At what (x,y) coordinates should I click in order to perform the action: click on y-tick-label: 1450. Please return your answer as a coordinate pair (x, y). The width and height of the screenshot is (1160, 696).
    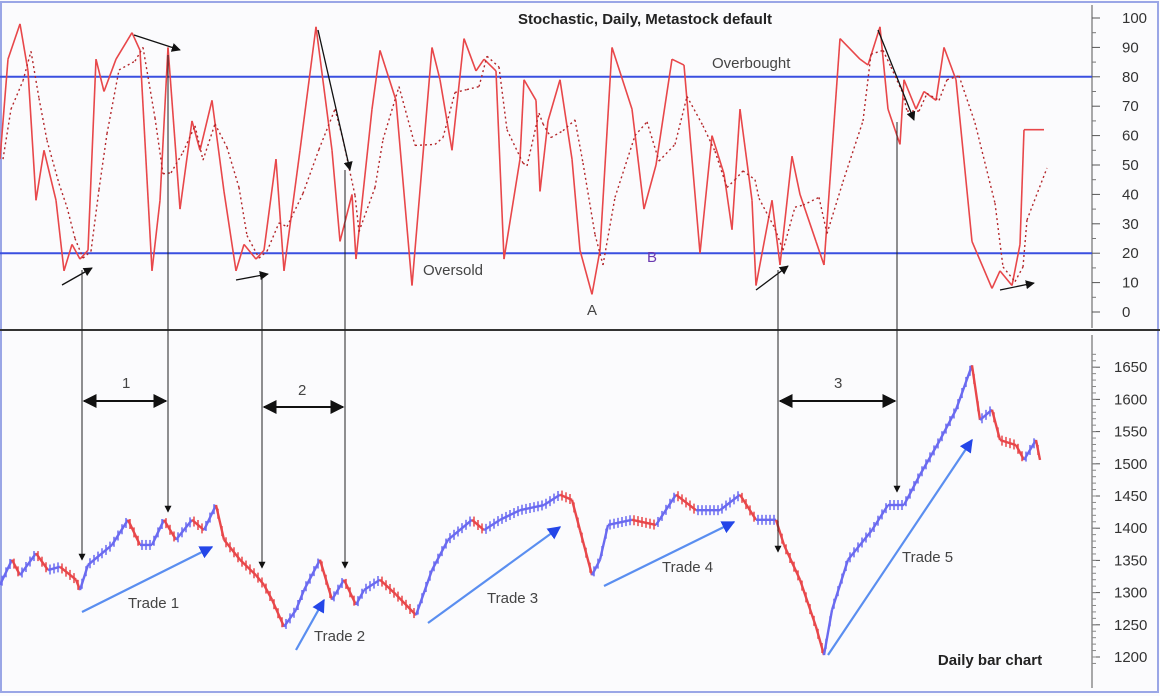
    Looking at the image, I should click on (1130, 496).